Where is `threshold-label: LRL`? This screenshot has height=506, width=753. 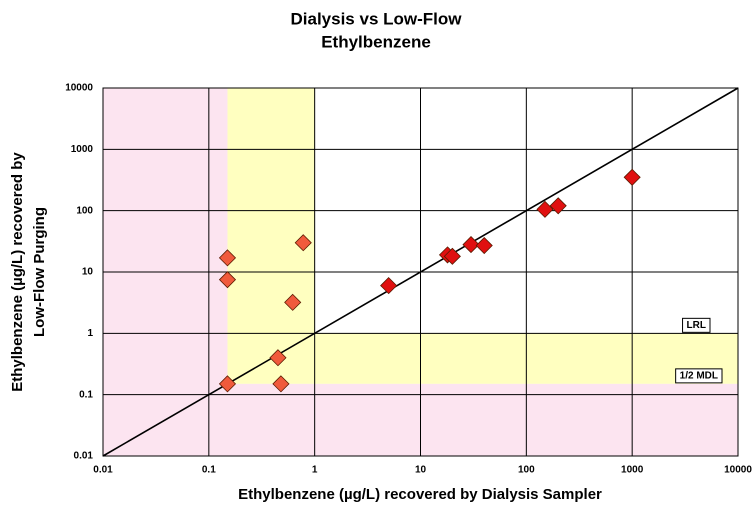
threshold-label: LRL is located at coordinates (696, 325).